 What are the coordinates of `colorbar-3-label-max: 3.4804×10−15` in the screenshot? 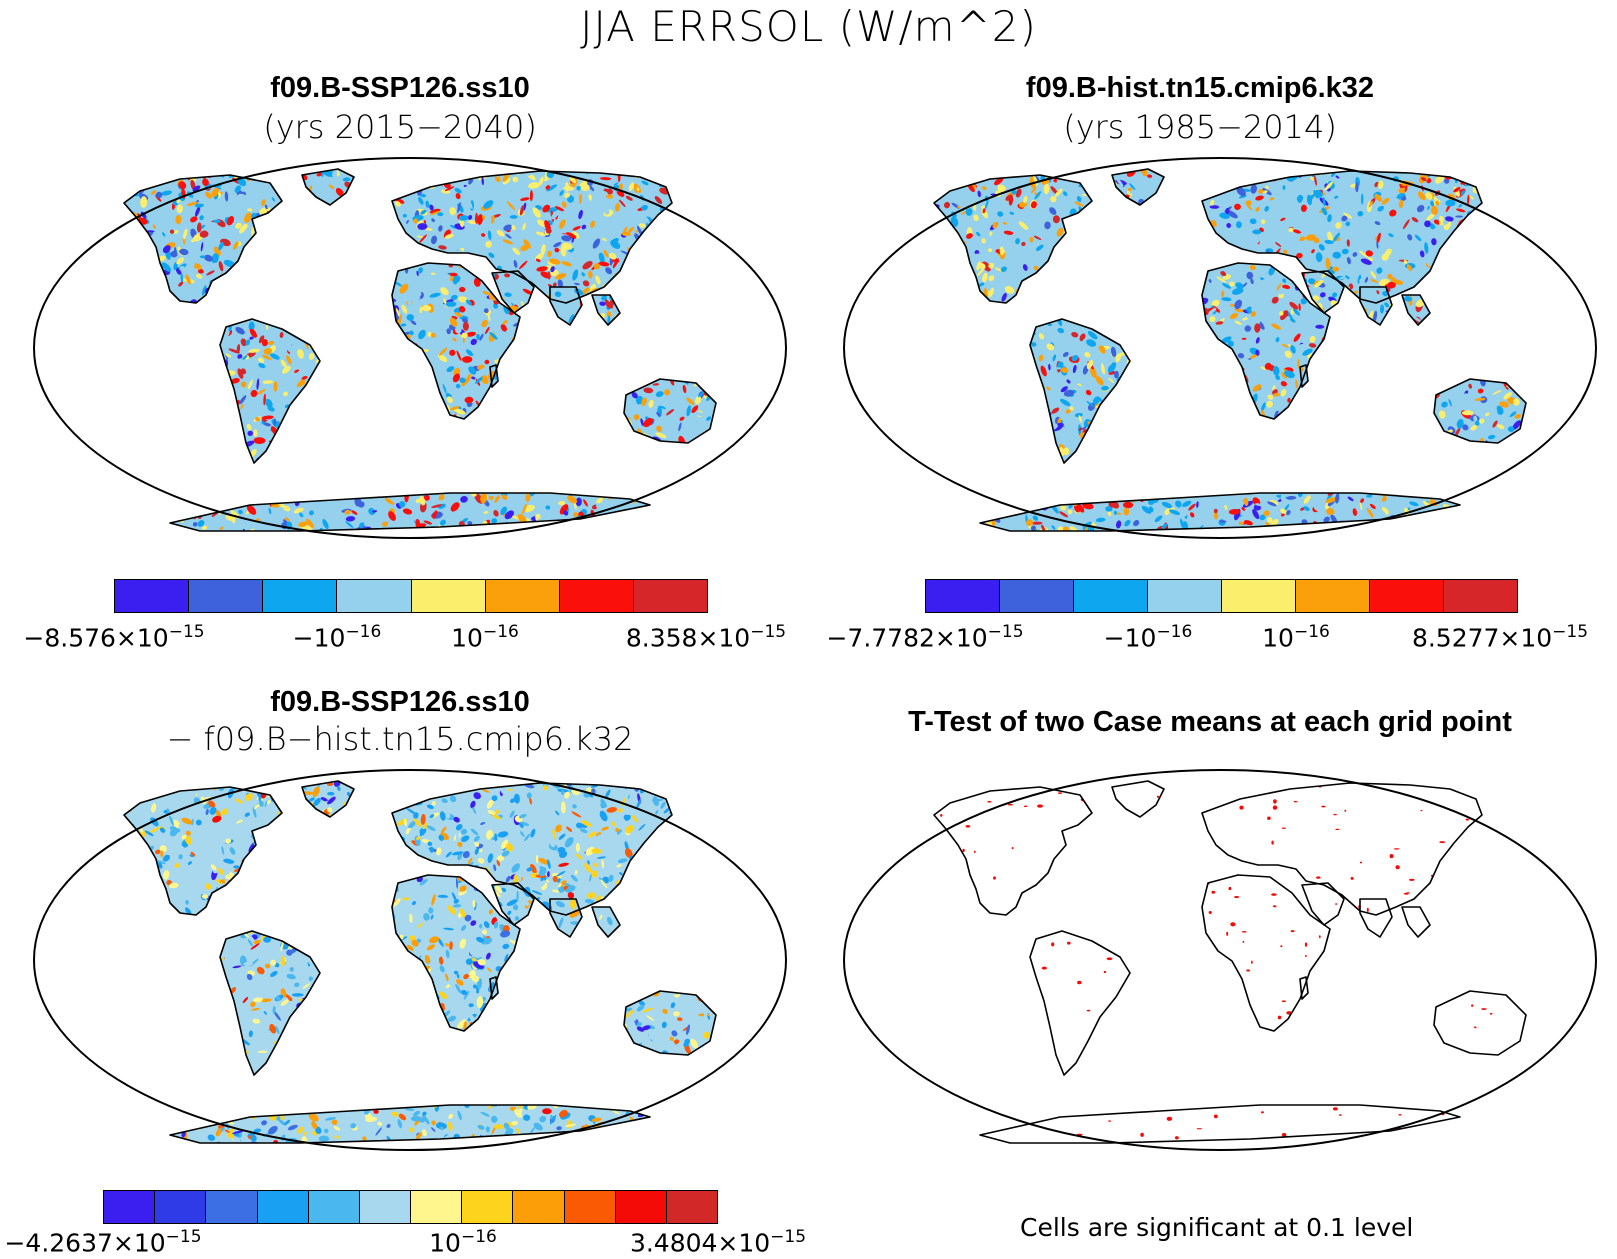 It's located at (718, 1242).